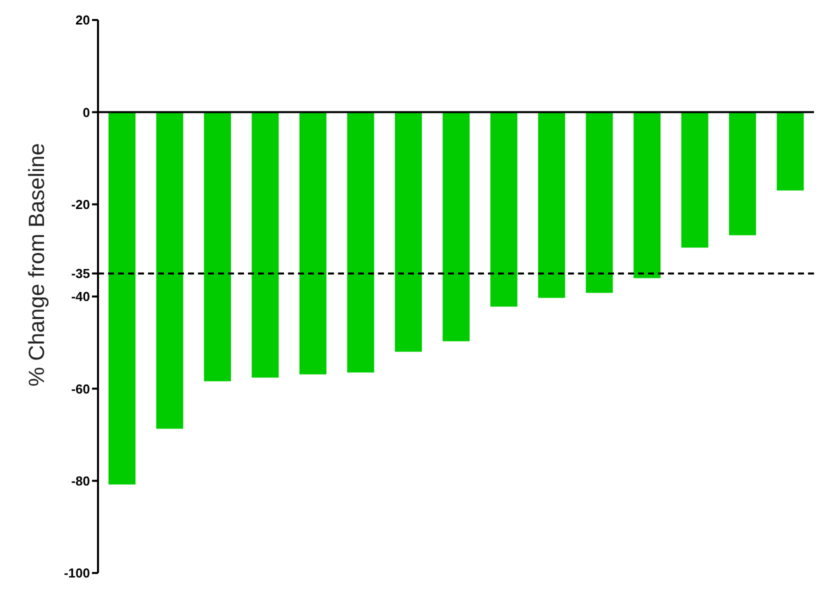 The height and width of the screenshot is (589, 822). I want to click on y-tick-label: -20, so click(80, 204).